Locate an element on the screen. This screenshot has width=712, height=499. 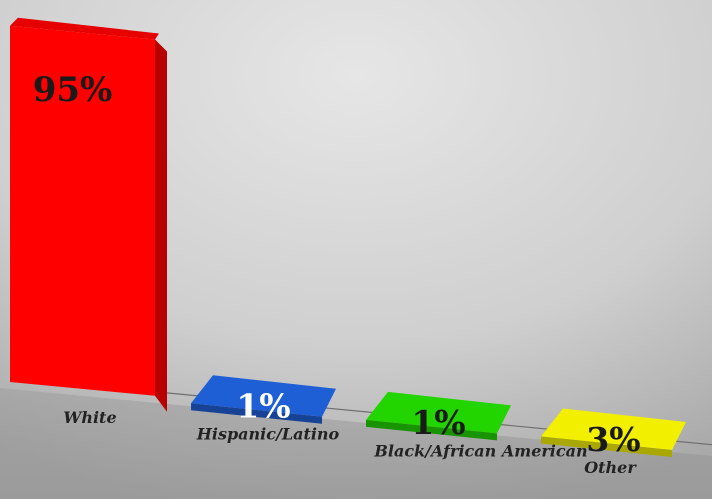
category-label: White is located at coordinates (89, 417).